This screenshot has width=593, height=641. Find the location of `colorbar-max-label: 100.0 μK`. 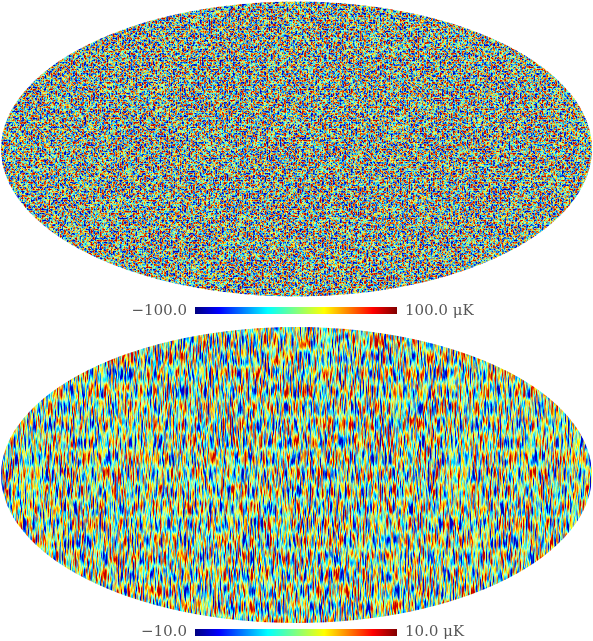

colorbar-max-label: 100.0 μK is located at coordinates (439, 310).